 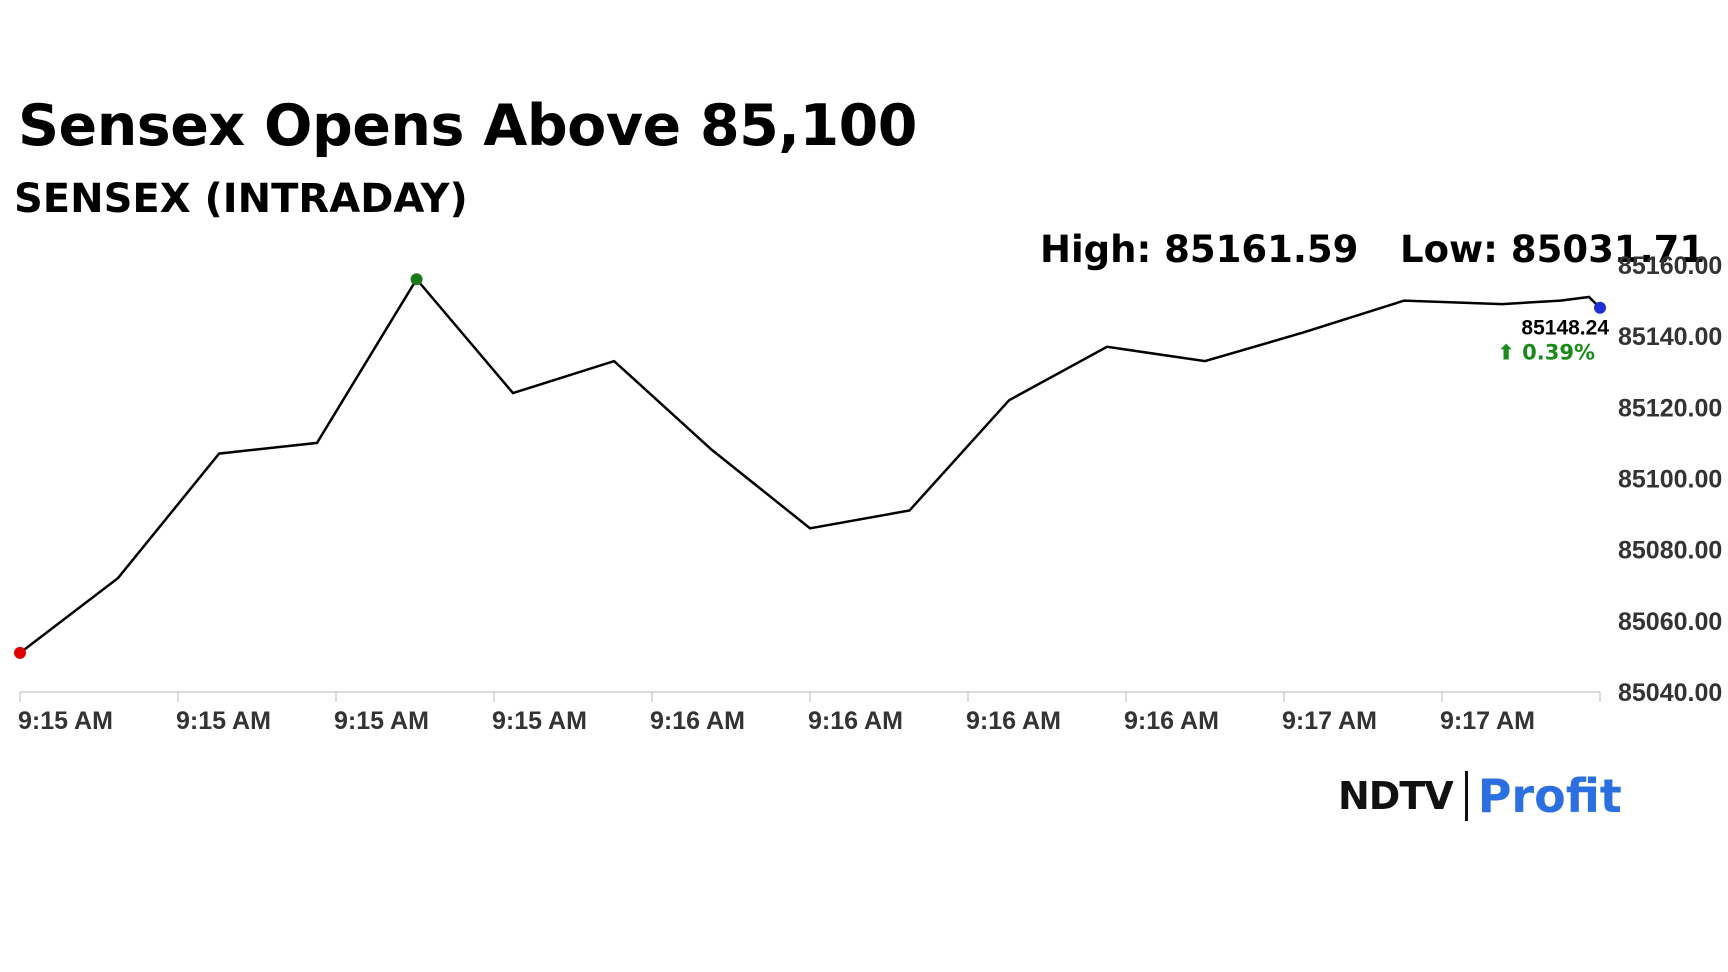 I want to click on y-tick-label: 85100.00, so click(x=1670, y=480).